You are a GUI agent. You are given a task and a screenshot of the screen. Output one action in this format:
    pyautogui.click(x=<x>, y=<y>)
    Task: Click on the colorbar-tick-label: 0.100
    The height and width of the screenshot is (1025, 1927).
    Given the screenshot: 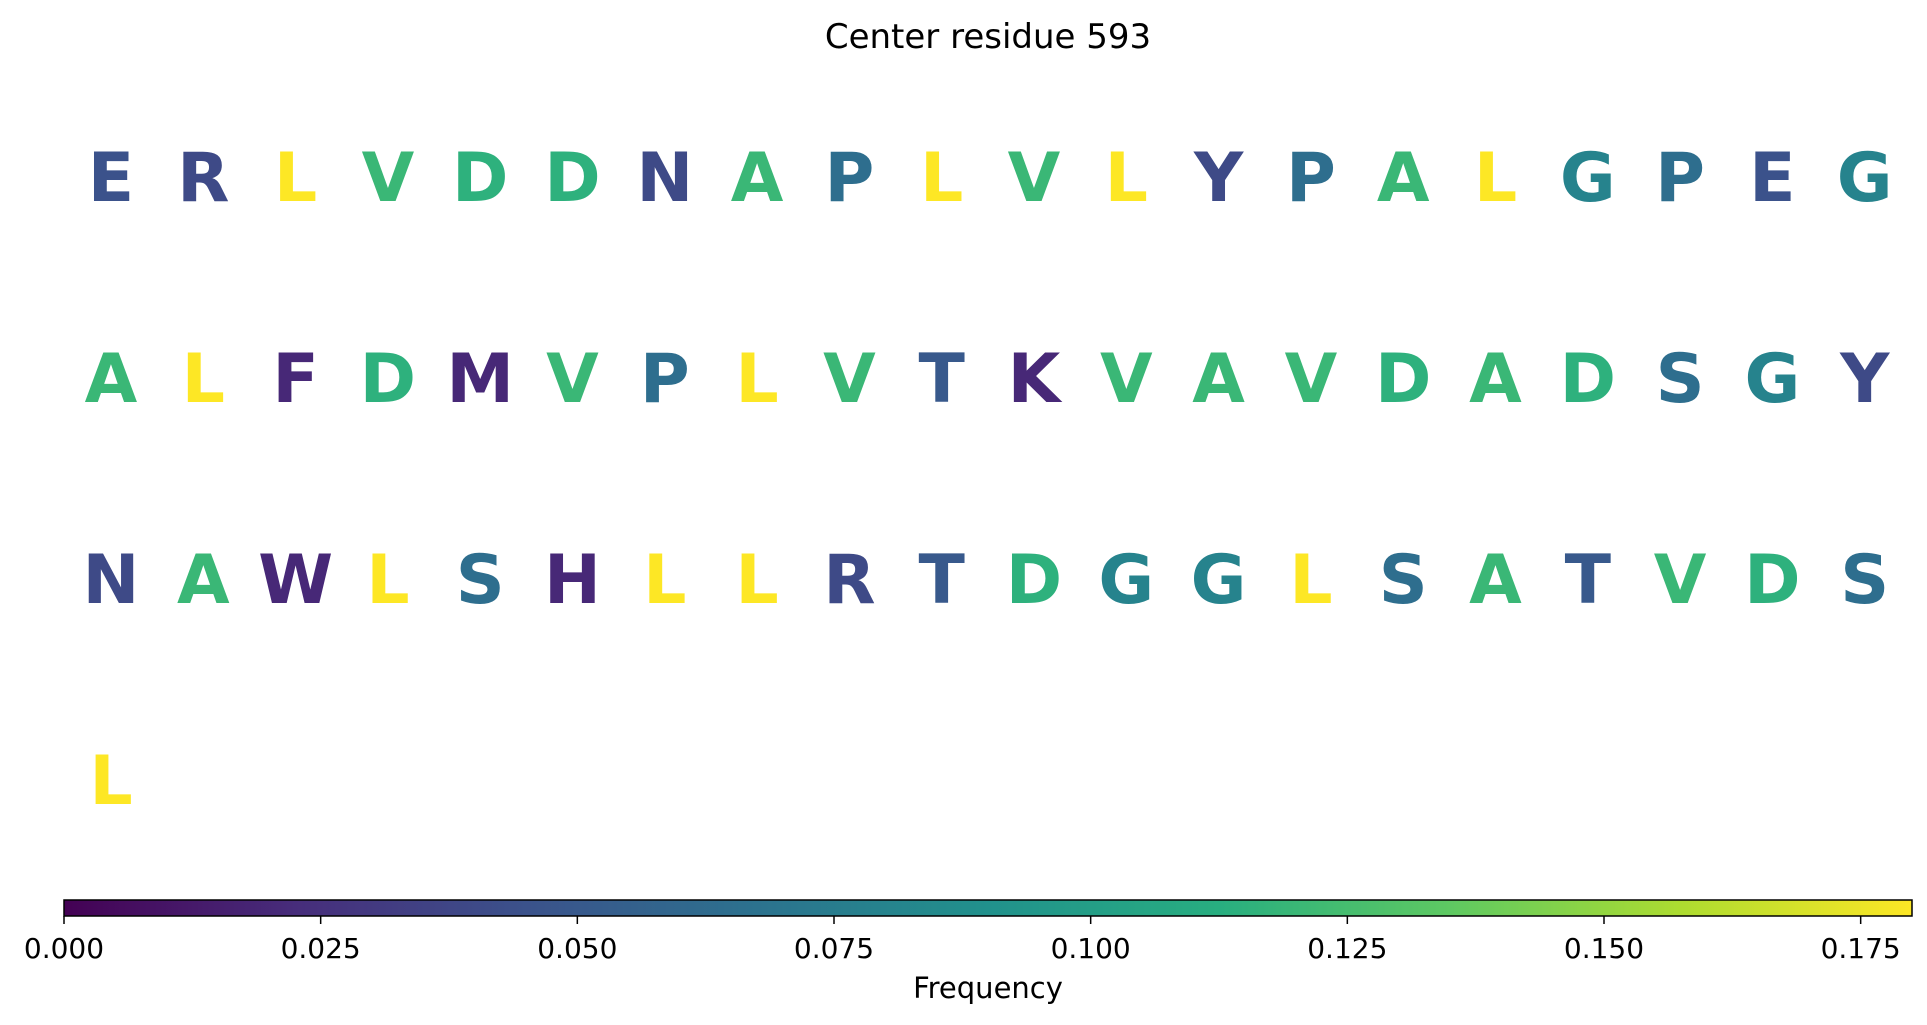 What is the action you would take?
    pyautogui.click(x=1091, y=948)
    